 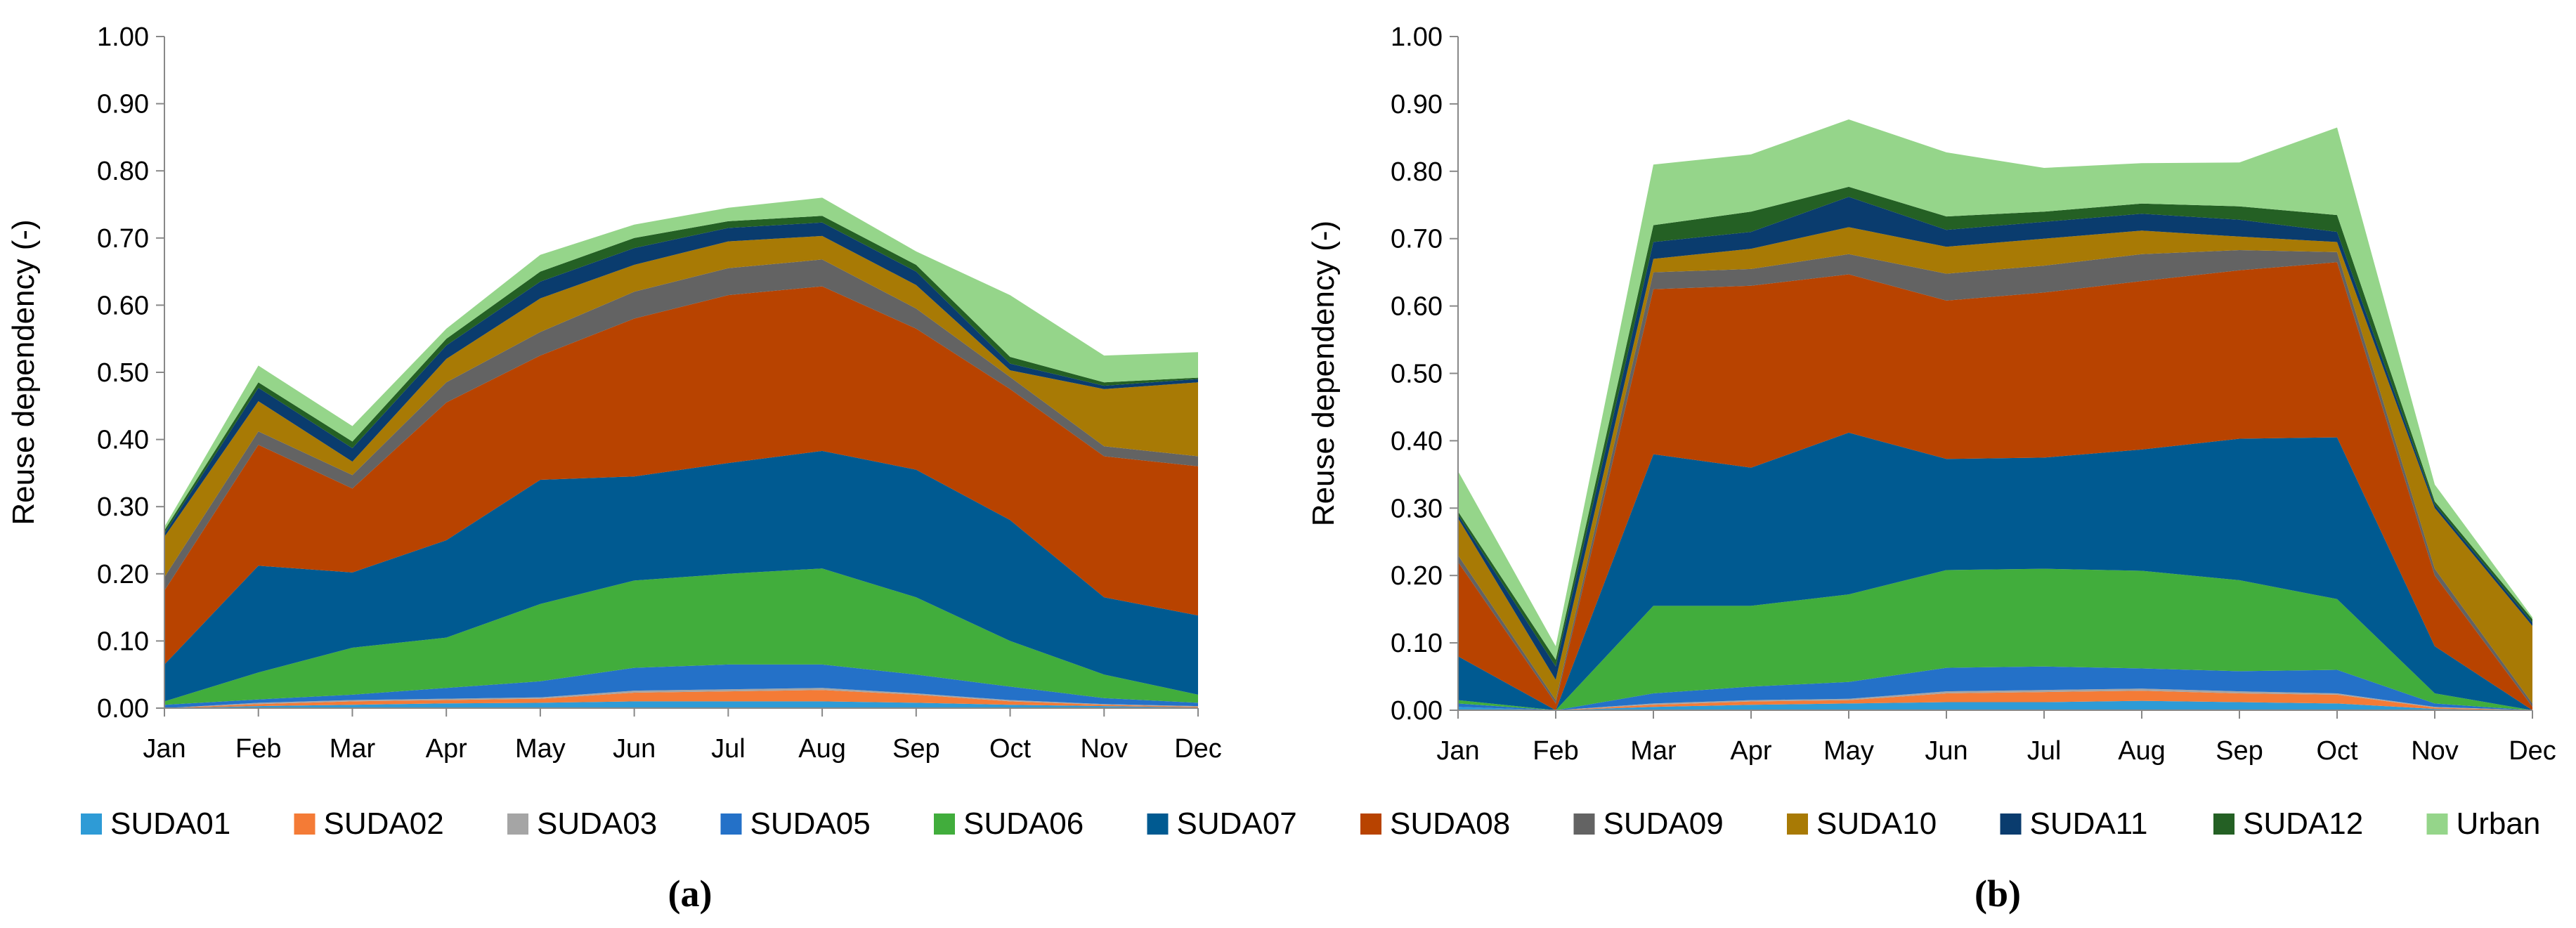 What do you see at coordinates (597, 823) in the screenshot?
I see `legend-label: SUDA03` at bounding box center [597, 823].